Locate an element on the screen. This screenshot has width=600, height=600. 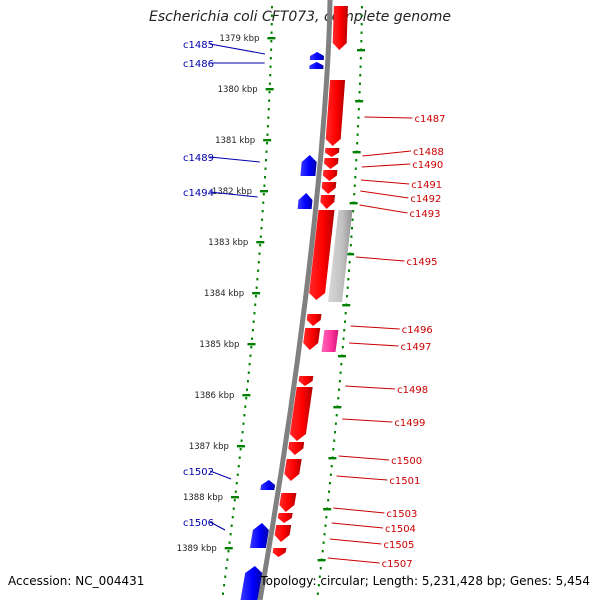
gene-label-right: c1490 is located at coordinates (427, 165).